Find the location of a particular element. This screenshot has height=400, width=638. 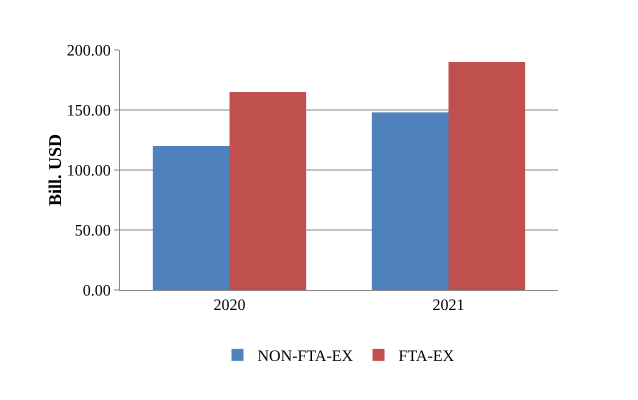

x-tick-label: 2020 is located at coordinates (230, 305).